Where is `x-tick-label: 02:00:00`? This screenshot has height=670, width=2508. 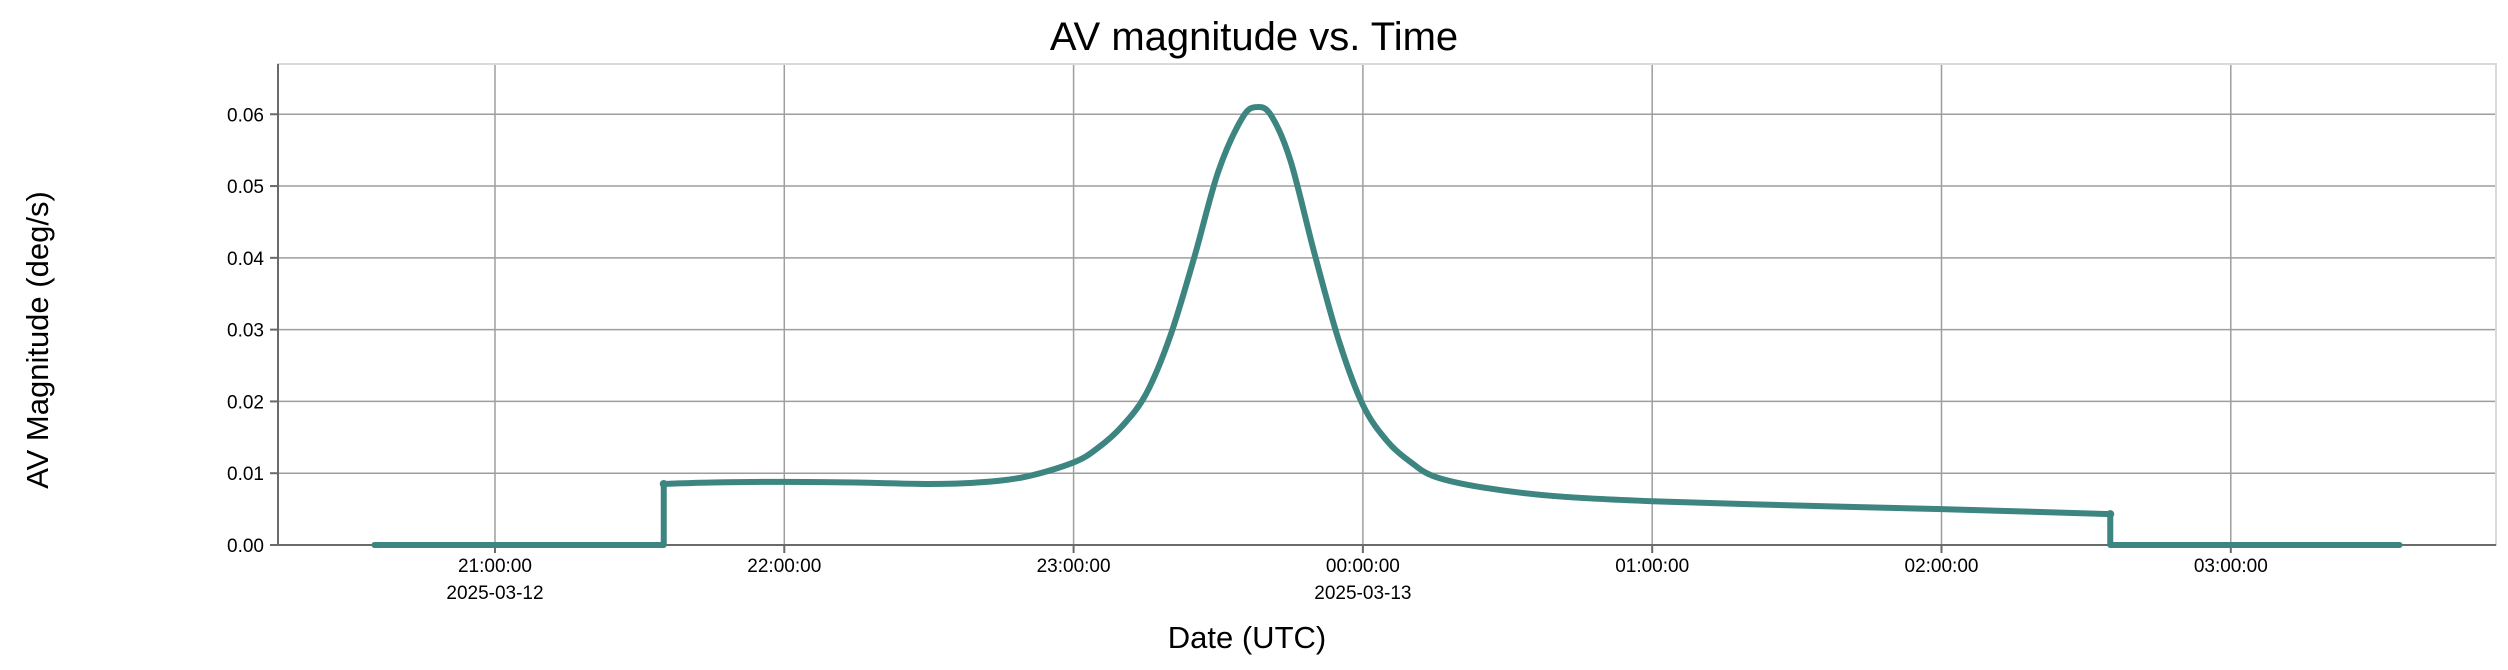
x-tick-label: 02:00:00 is located at coordinates (1942, 566).